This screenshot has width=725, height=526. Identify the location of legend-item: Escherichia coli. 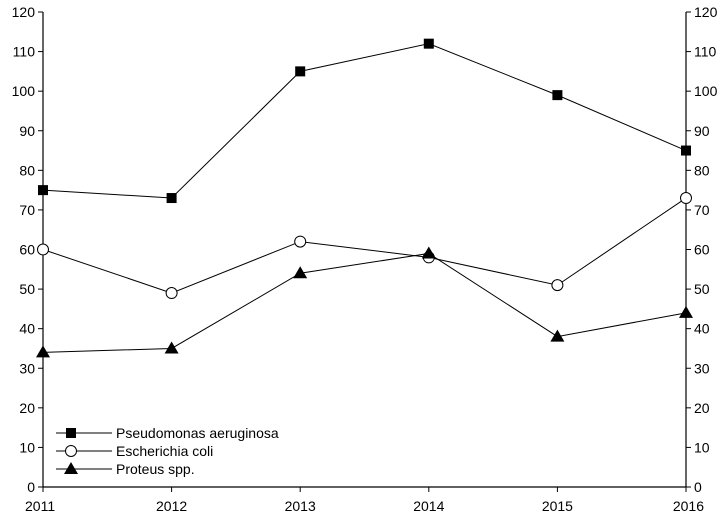
(134, 451).